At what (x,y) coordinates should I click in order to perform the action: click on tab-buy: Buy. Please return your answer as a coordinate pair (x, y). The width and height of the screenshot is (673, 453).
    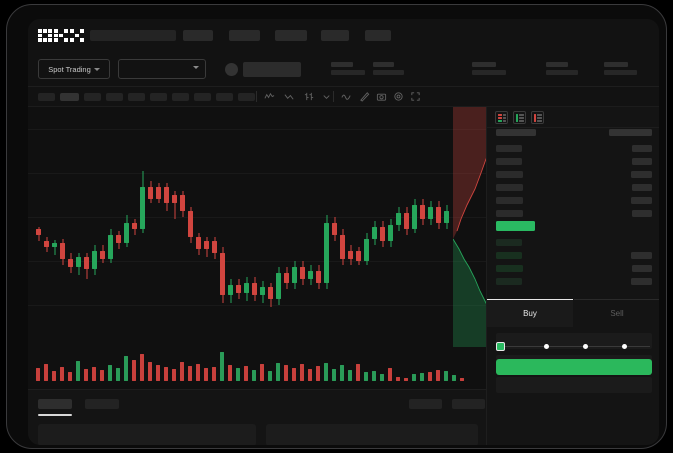
    Looking at the image, I should click on (530, 313).